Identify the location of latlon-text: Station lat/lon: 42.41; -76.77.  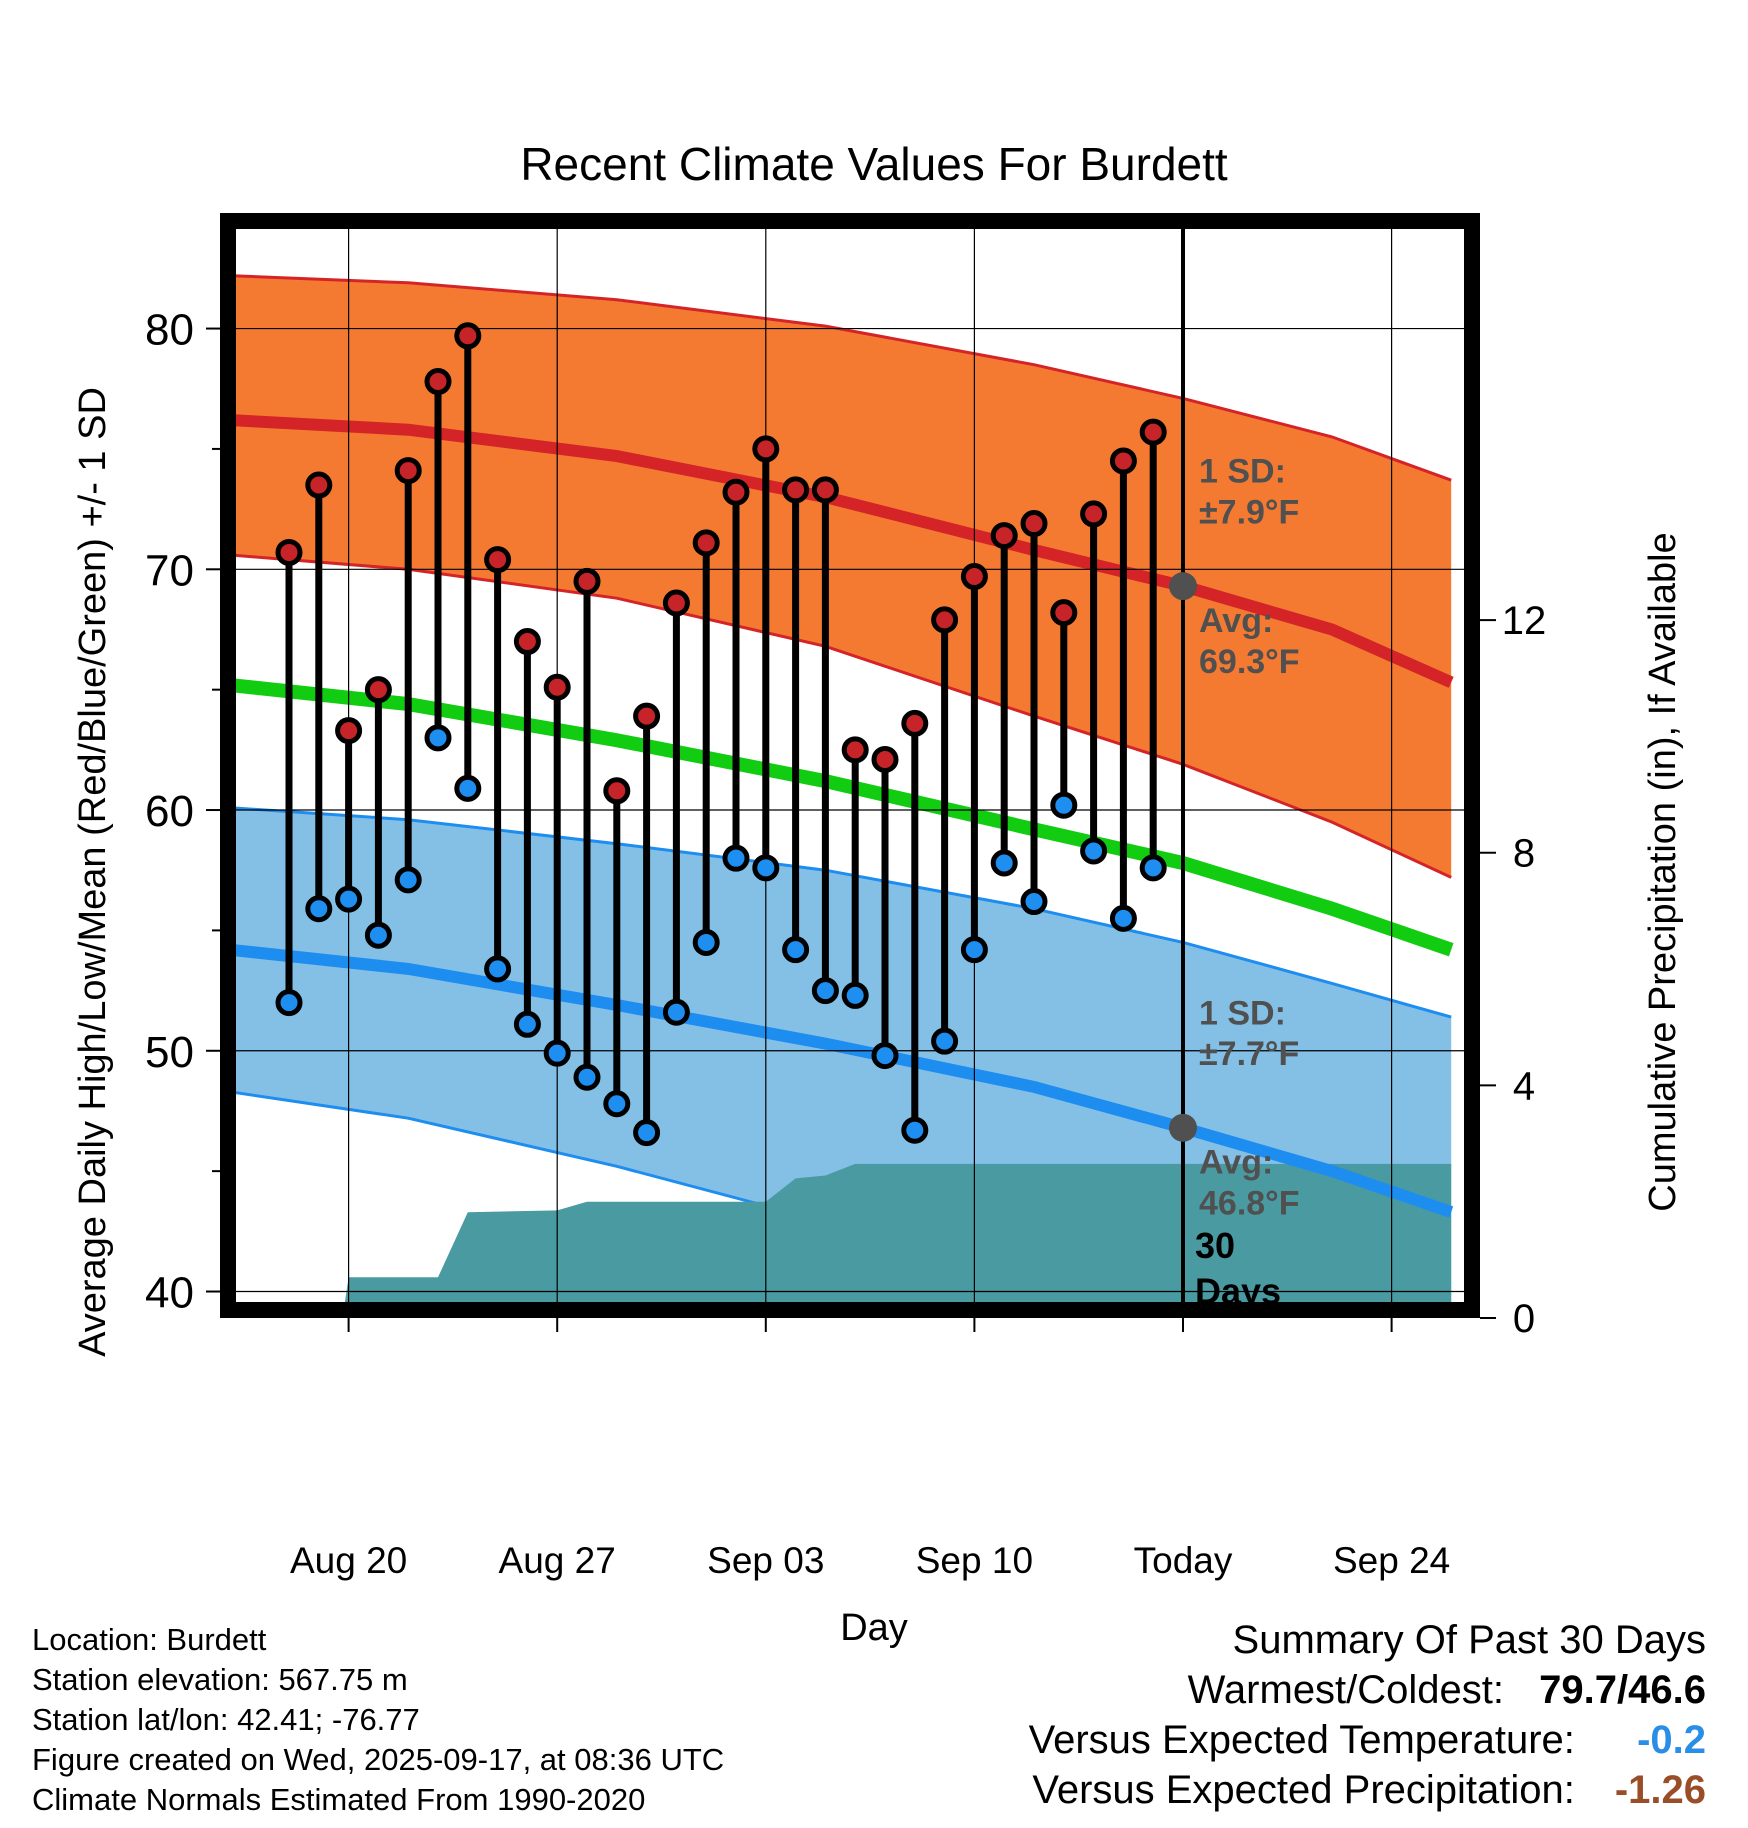
(226, 1719).